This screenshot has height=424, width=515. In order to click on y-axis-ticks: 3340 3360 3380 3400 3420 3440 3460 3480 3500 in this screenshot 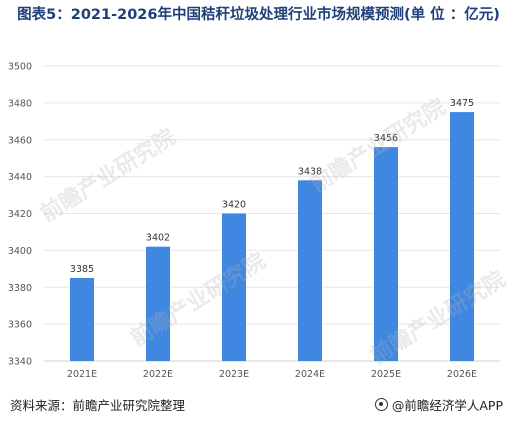, I will do `click(20, 215)`.